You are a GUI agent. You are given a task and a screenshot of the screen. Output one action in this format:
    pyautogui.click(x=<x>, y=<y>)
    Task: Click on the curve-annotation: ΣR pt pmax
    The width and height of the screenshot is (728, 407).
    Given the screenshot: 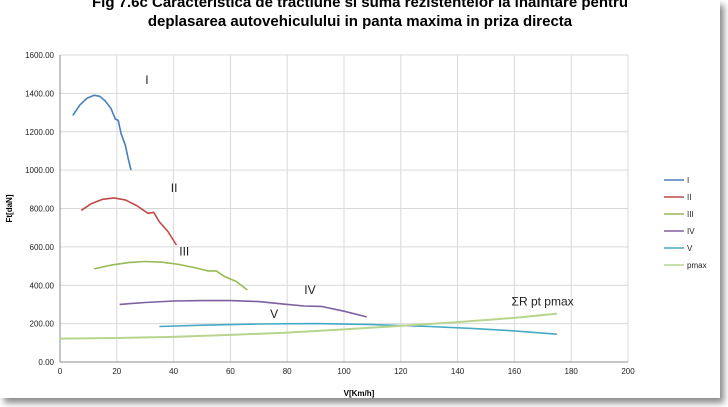 What is the action you would take?
    pyautogui.click(x=543, y=301)
    